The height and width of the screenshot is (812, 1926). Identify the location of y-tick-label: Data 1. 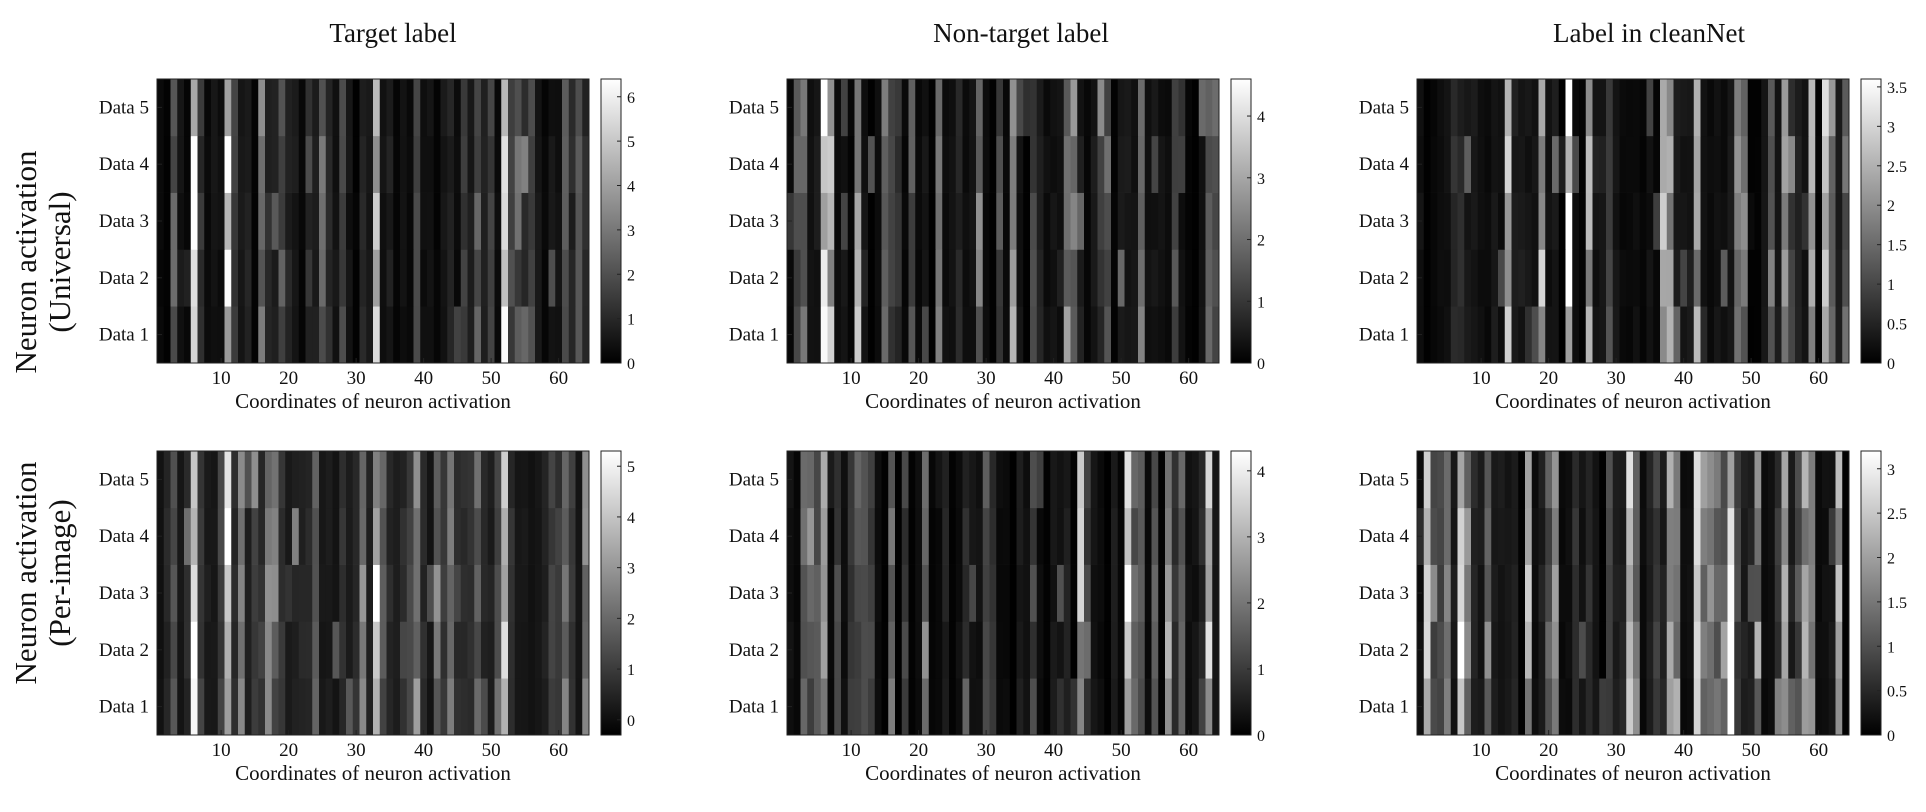
(1384, 335).